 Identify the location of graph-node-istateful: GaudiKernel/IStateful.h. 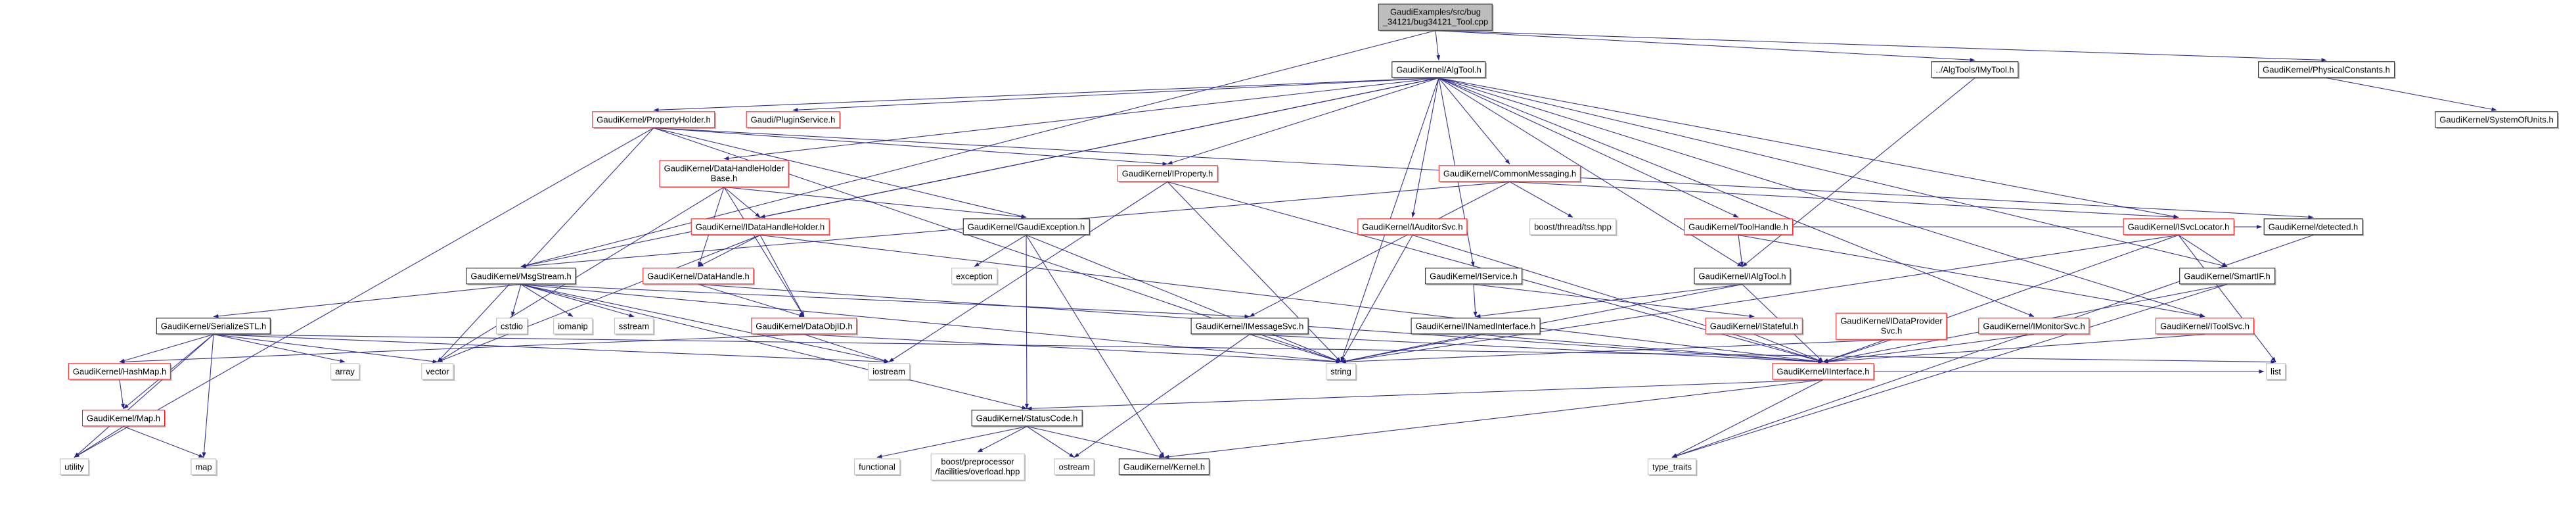
(1754, 326).